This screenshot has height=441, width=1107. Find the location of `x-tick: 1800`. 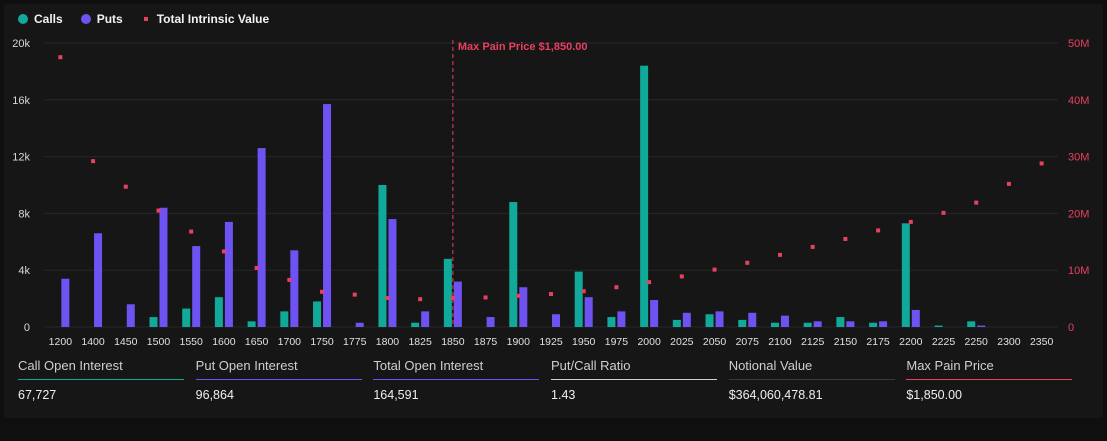

x-tick: 1800 is located at coordinates (388, 342).